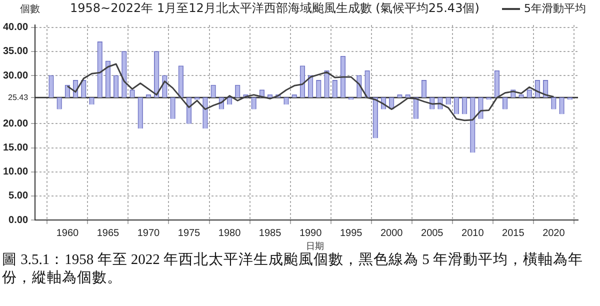  What do you see at coordinates (15, 76) in the screenshot?
I see `y-tick-label: 30.00` at bounding box center [15, 76].